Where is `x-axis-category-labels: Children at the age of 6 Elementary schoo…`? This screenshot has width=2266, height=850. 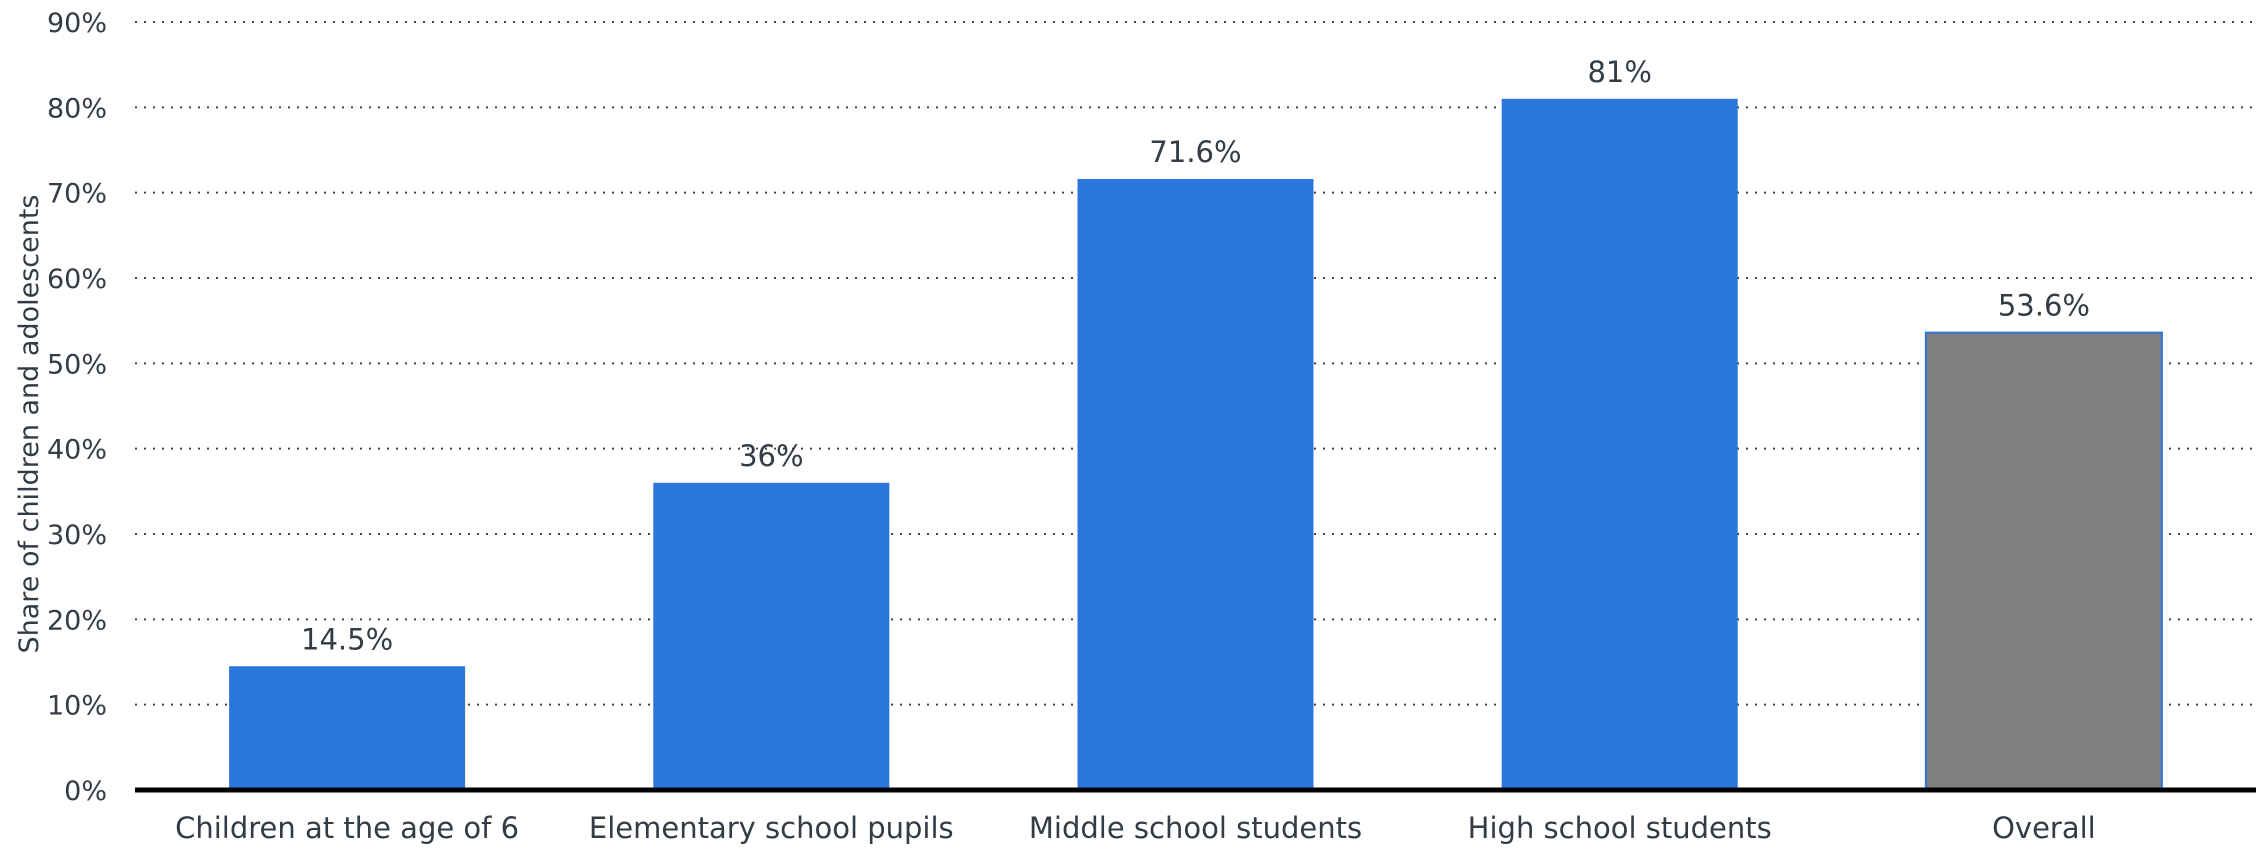
x-axis-category-labels: Children at the age of 6 Elementary schoo… is located at coordinates (1135, 828).